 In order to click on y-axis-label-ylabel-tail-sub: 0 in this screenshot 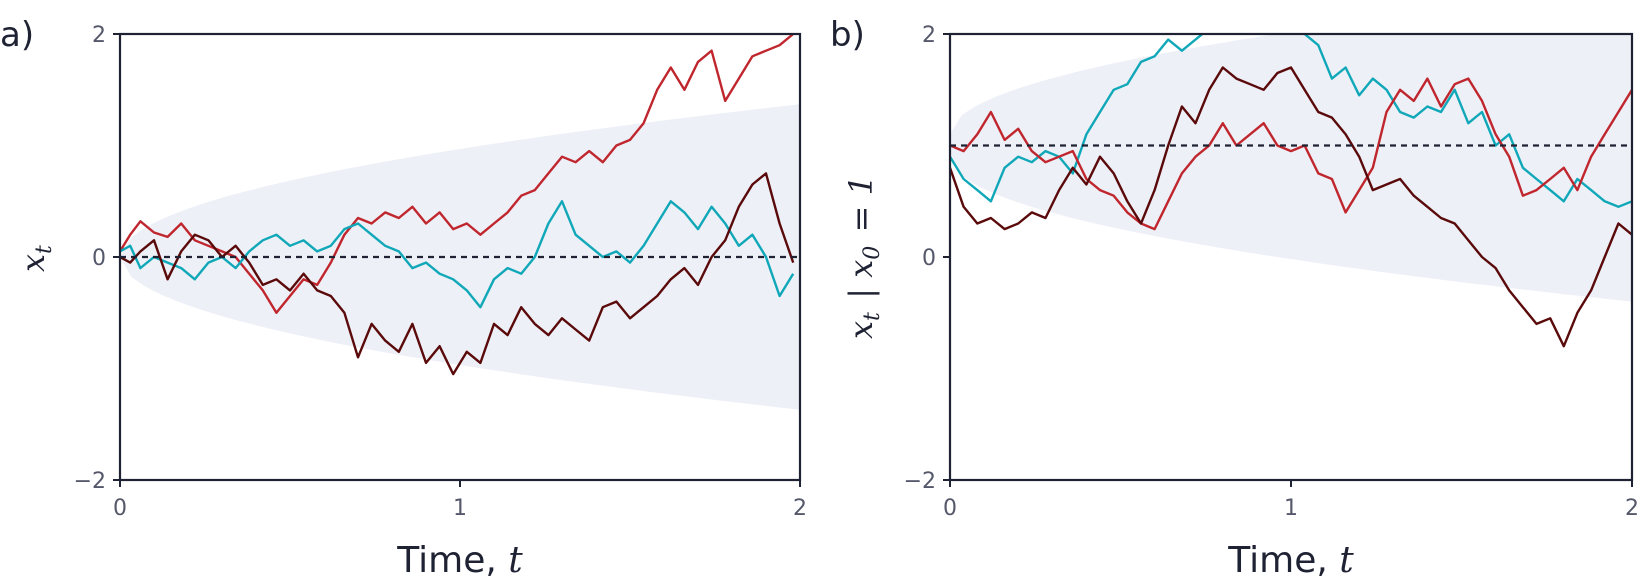, I will do `click(872, 253)`.